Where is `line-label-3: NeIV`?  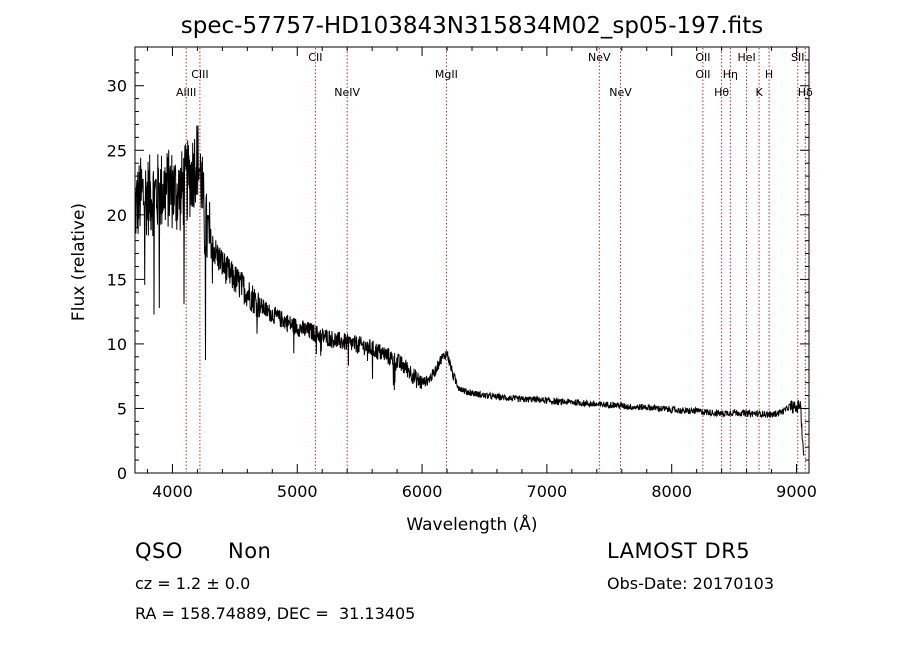
line-label-3: NeIV is located at coordinates (347, 92).